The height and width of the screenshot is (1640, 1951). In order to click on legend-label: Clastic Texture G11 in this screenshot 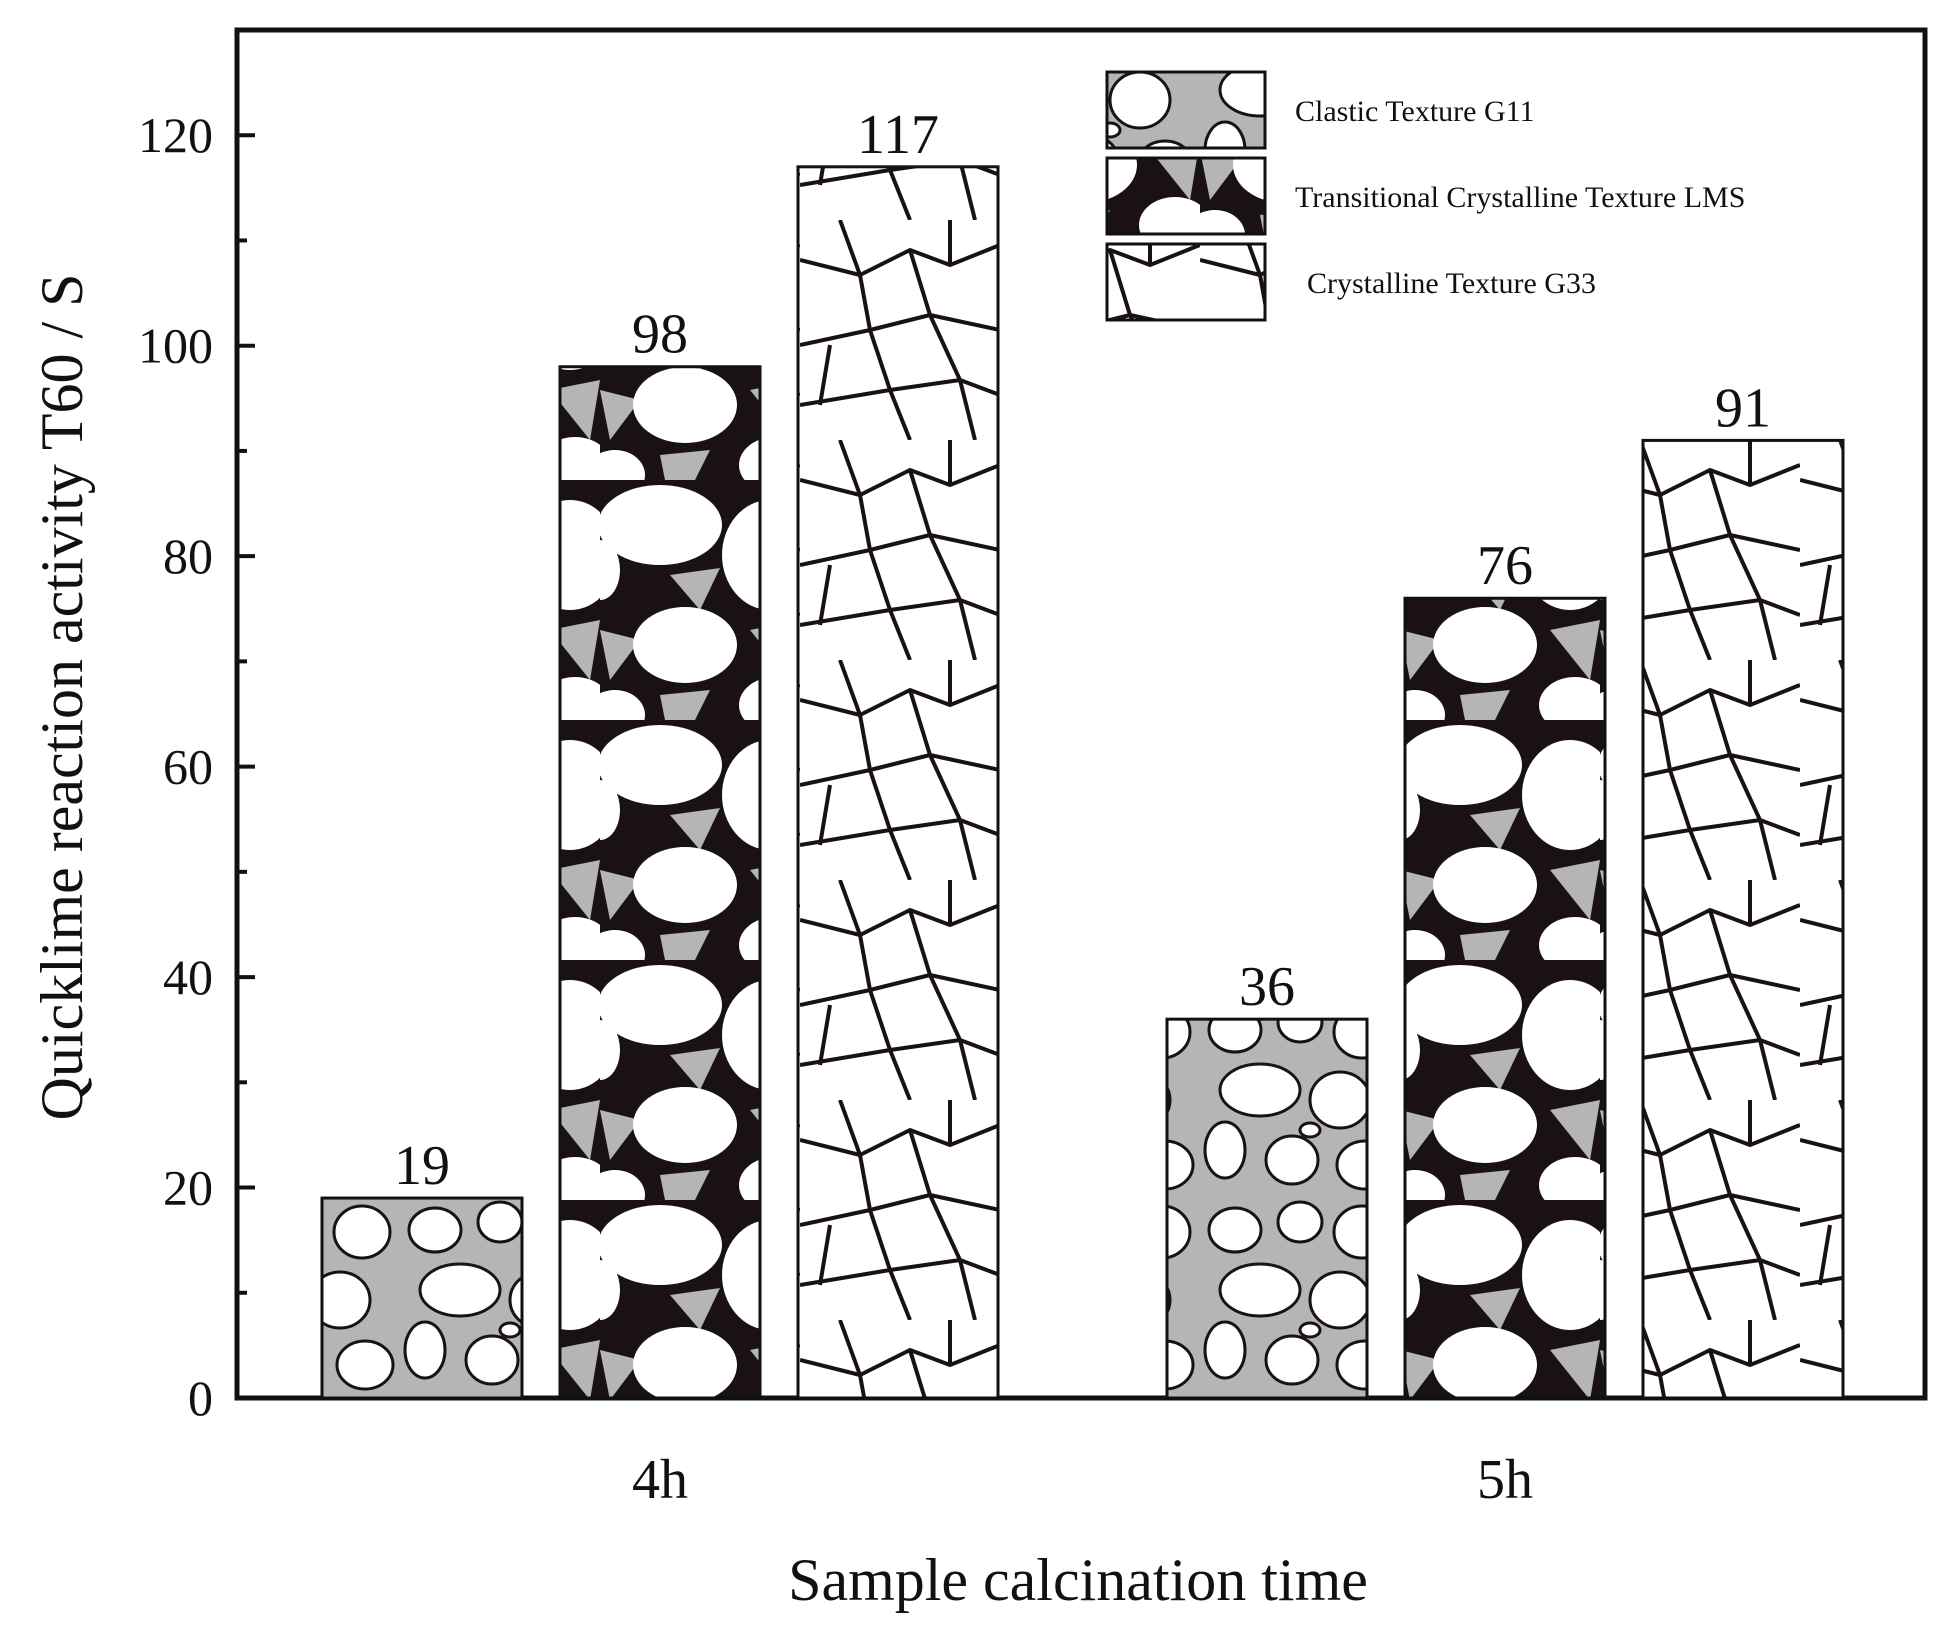, I will do `click(1415, 111)`.